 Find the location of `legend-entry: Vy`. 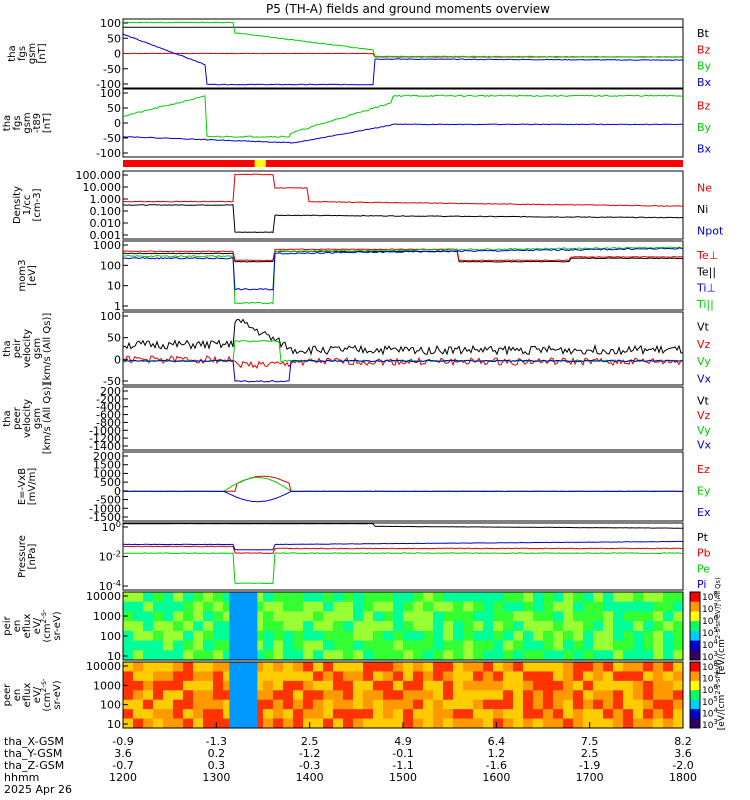

legend-entry: Vy is located at coordinates (704, 430).